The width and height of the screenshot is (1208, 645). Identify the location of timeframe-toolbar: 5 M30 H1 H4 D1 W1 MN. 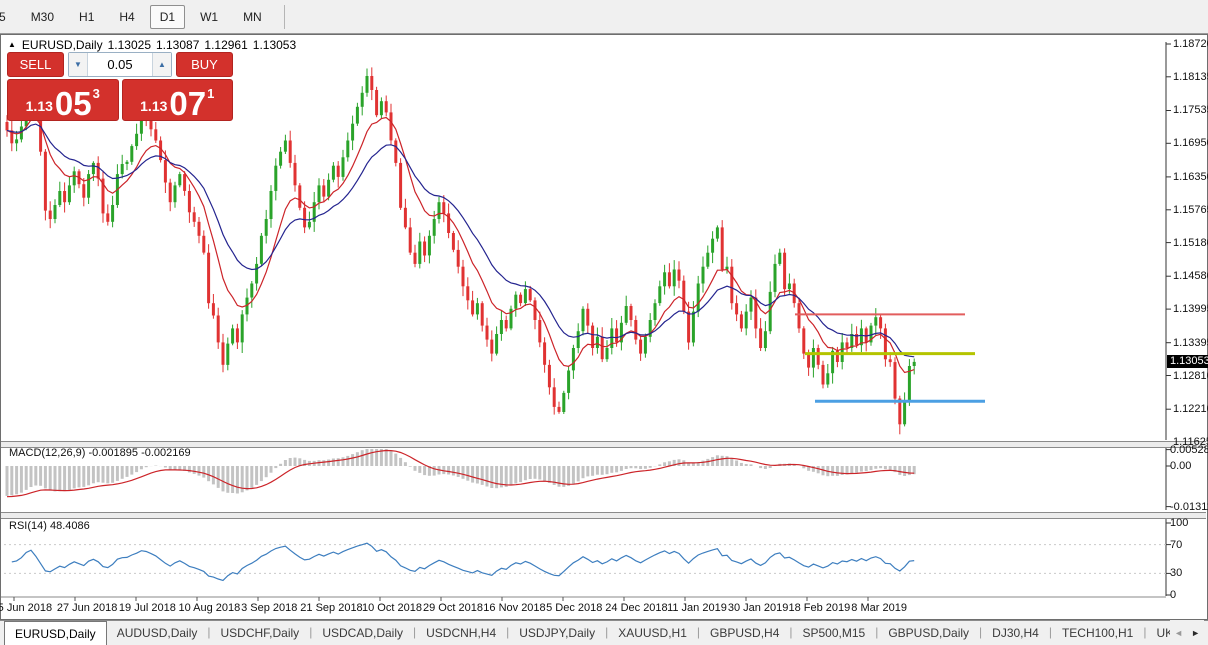
(604, 17).